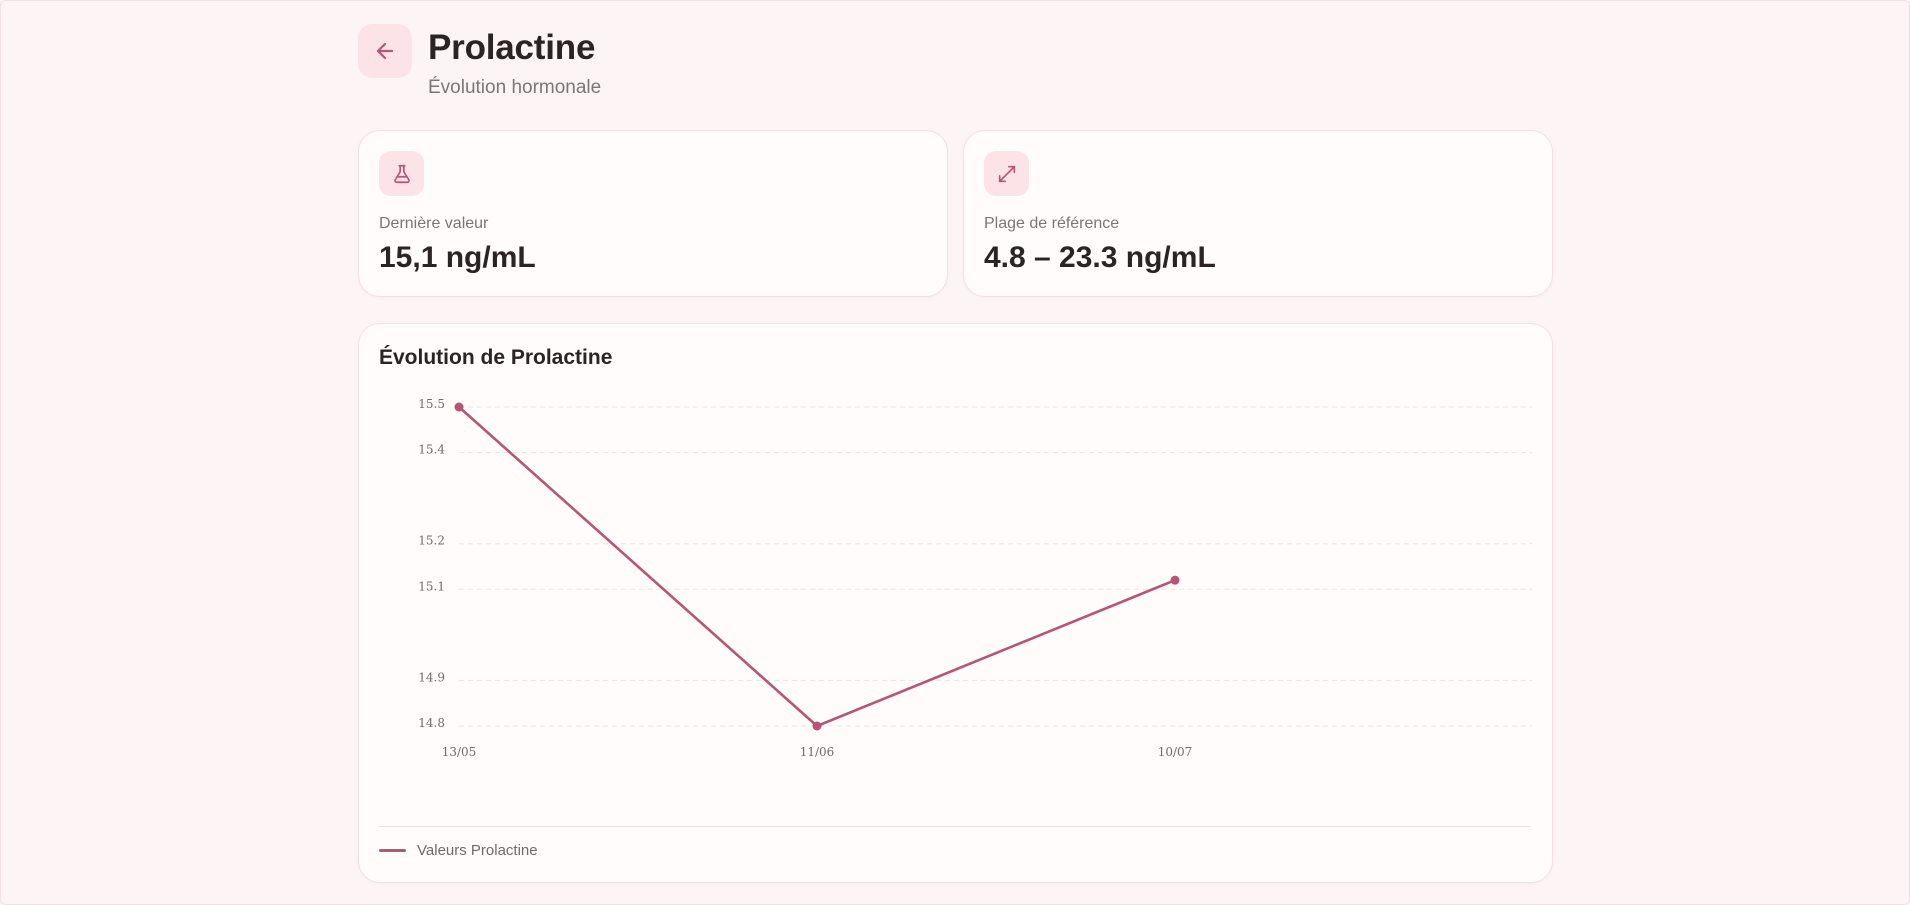 The height and width of the screenshot is (905, 1910). Describe the element at coordinates (1052, 223) in the screenshot. I see `reference-range-label: Plage de référence` at that location.